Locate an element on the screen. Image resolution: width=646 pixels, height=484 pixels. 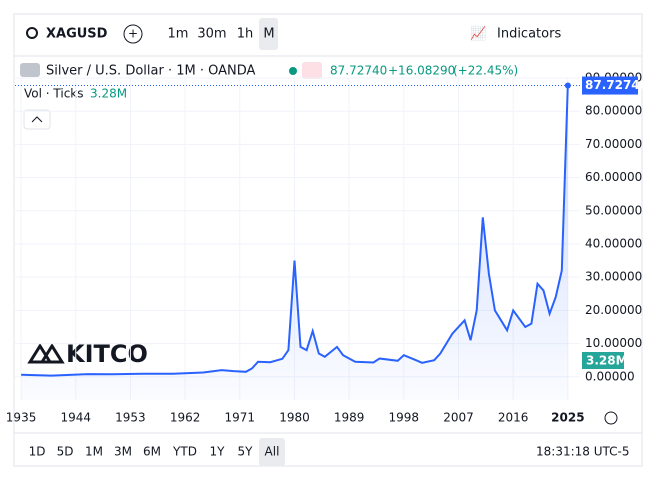
settings-icon is located at coordinates (611, 418).